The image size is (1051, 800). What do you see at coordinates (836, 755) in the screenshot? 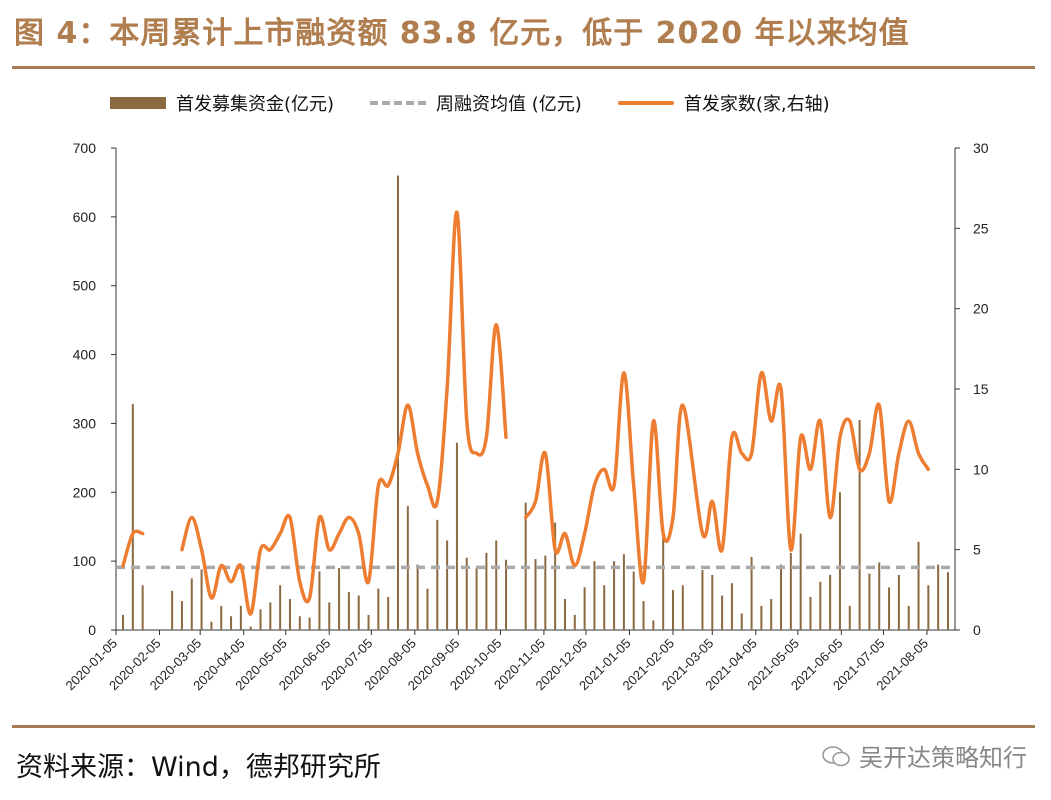
I see `wechat-icon` at bounding box center [836, 755].